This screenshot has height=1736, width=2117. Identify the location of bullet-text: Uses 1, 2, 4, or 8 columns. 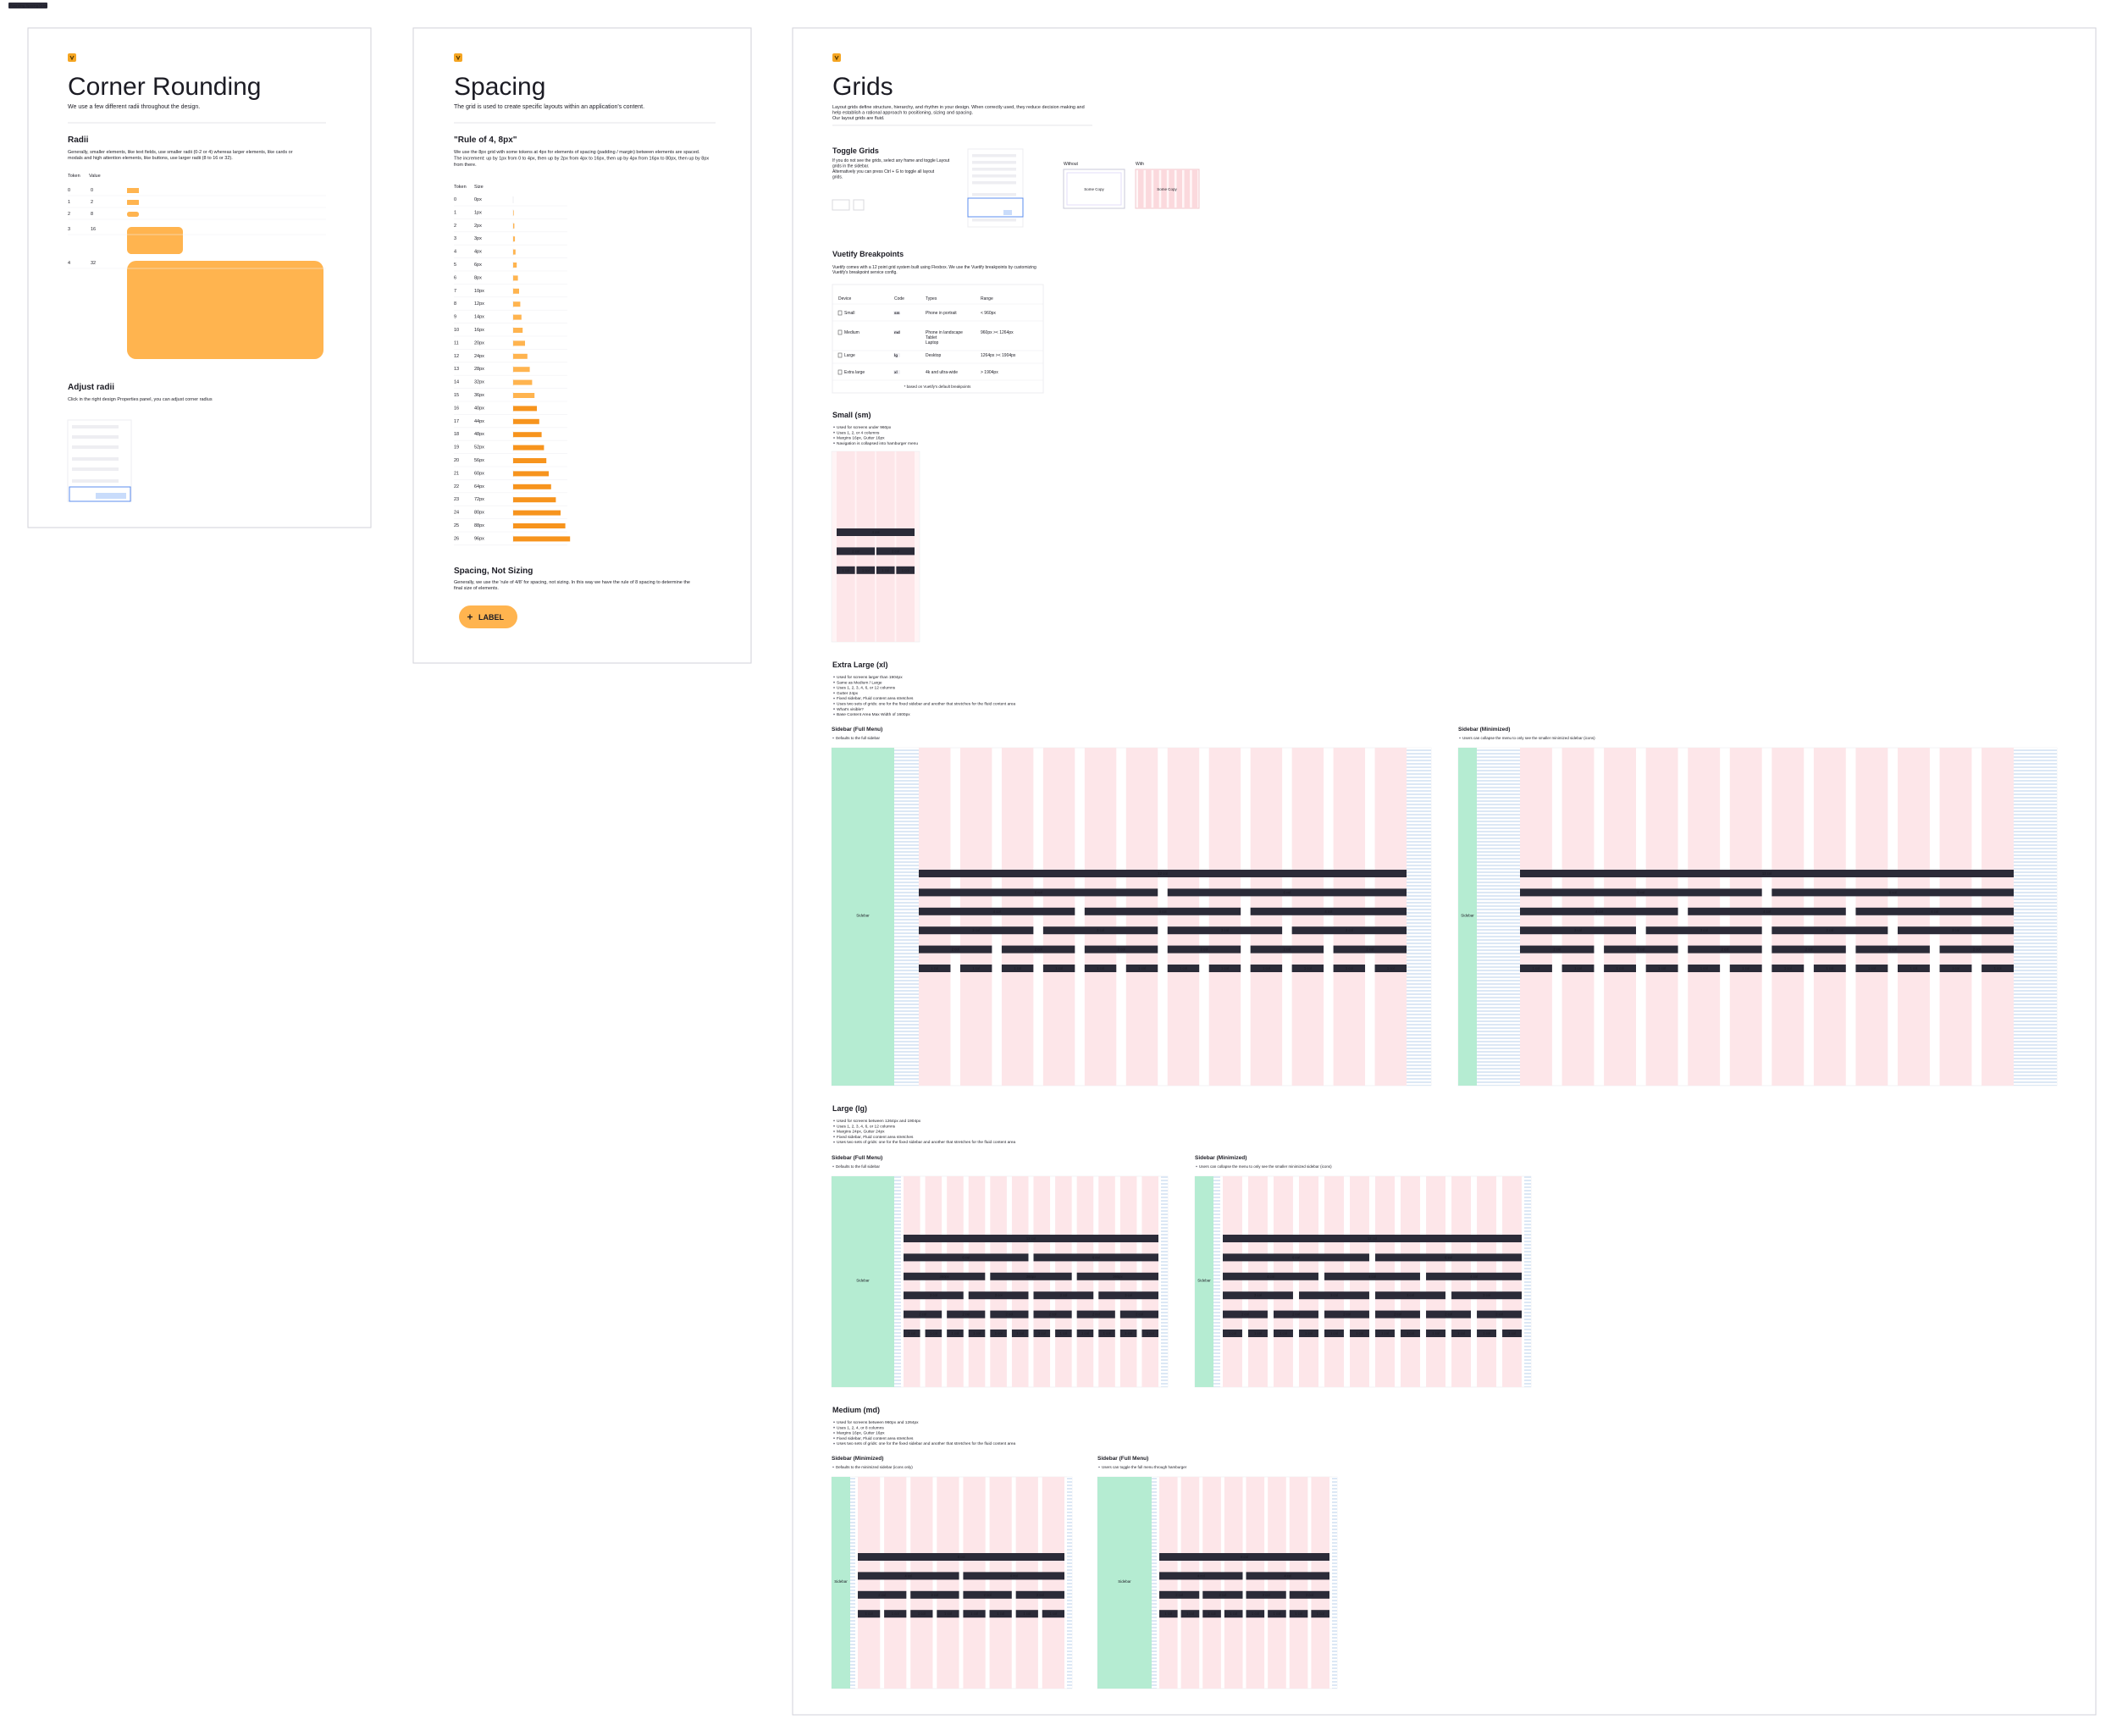
(860, 1427).